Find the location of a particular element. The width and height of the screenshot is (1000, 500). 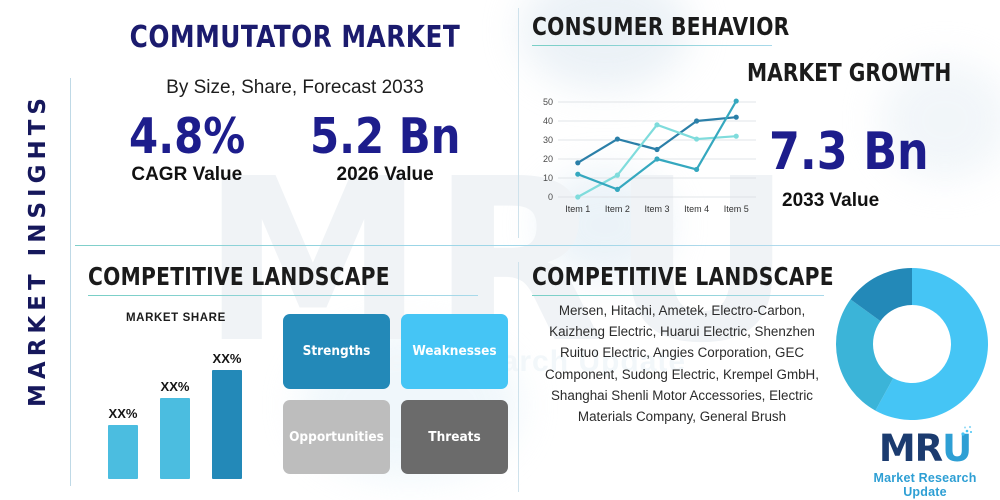

x-axis-tick-label: Item 3 is located at coordinates (656, 209).